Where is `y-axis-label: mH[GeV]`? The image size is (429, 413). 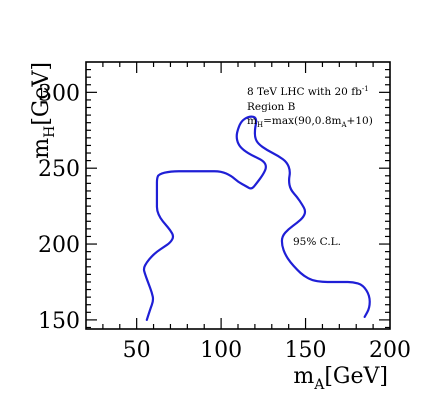 y-axis-label: mH[GeV] is located at coordinates (43, 110).